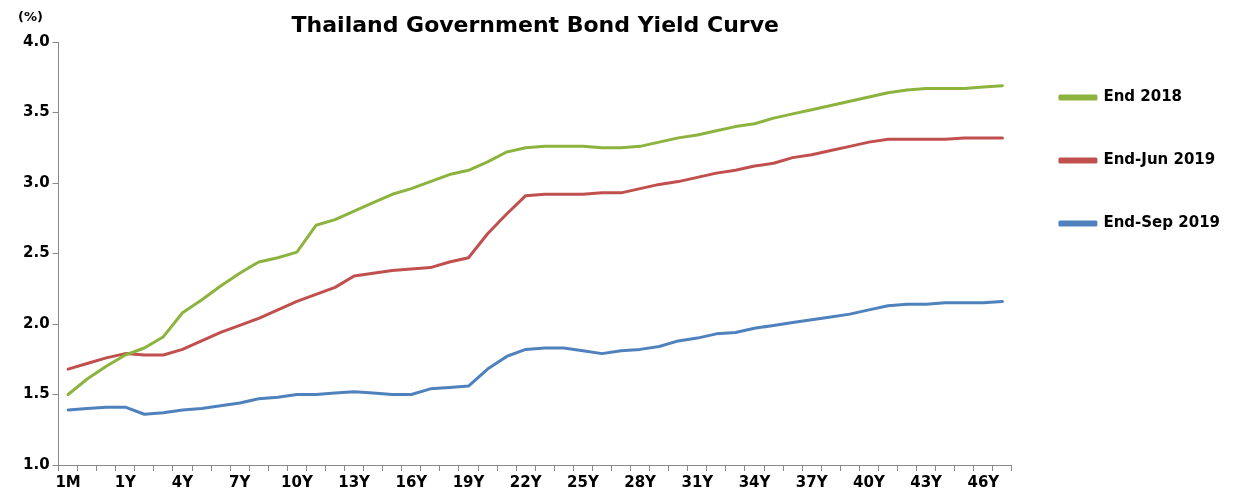  Describe the element at coordinates (355, 481) in the screenshot. I see `x-tick-label: 13Y` at that location.